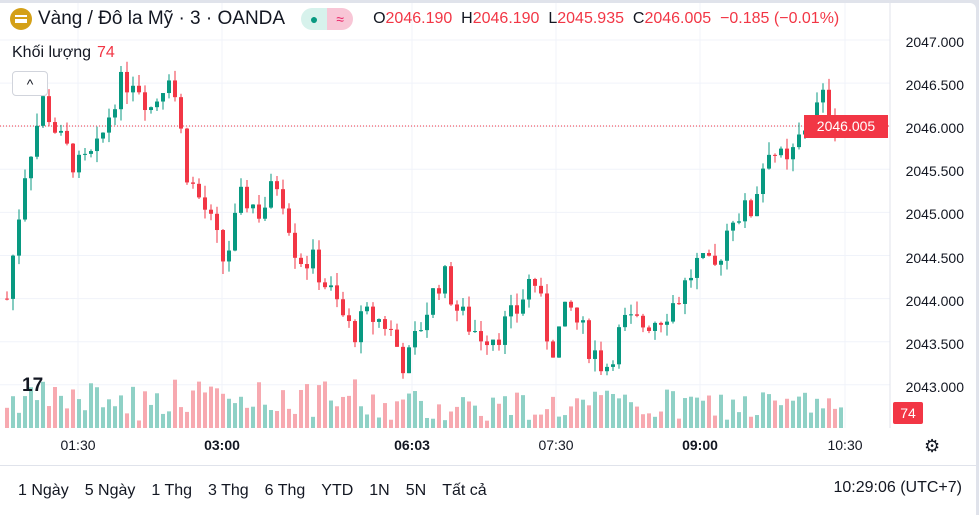  What do you see at coordinates (285, 490) in the screenshot?
I see `range-button: 6 Thg` at bounding box center [285, 490].